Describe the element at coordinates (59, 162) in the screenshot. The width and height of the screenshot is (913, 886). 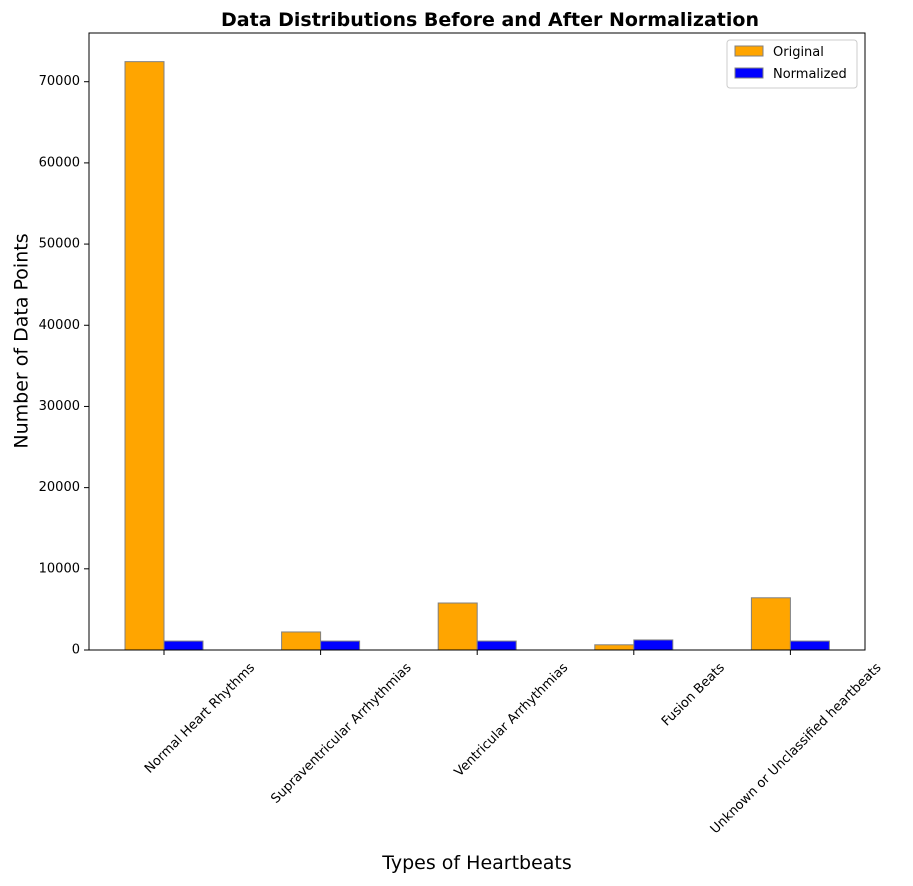
I see `y-tick-label: 60000` at that location.